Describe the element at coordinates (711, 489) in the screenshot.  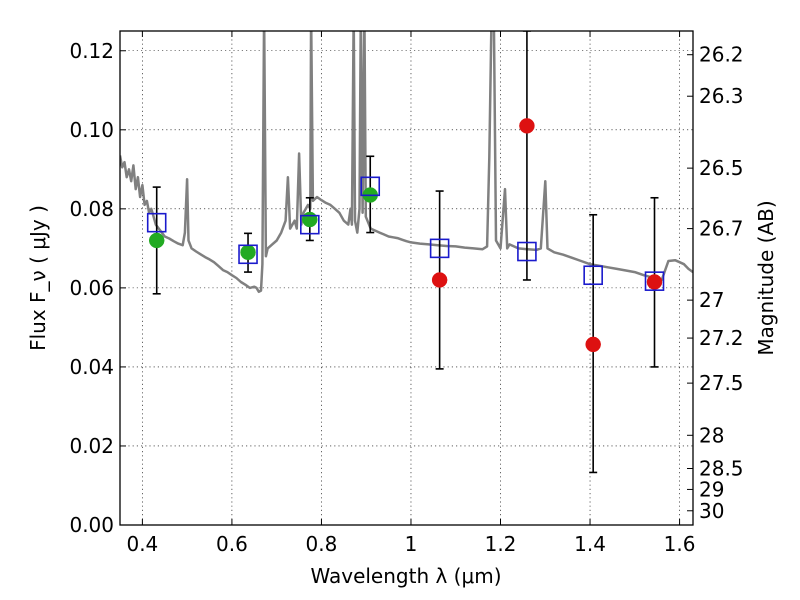
I see `right-tick-label: 29` at that location.